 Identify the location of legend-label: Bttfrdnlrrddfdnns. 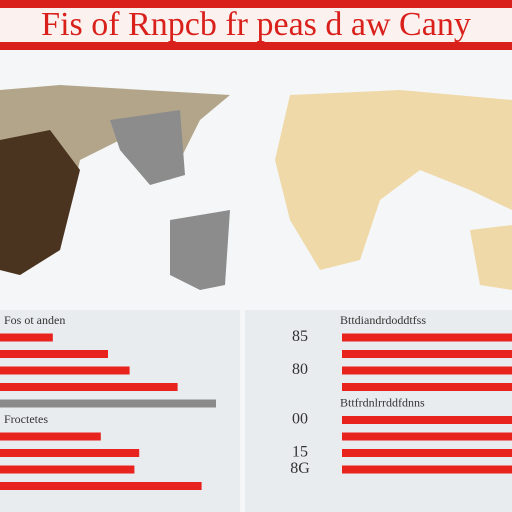
(382, 402).